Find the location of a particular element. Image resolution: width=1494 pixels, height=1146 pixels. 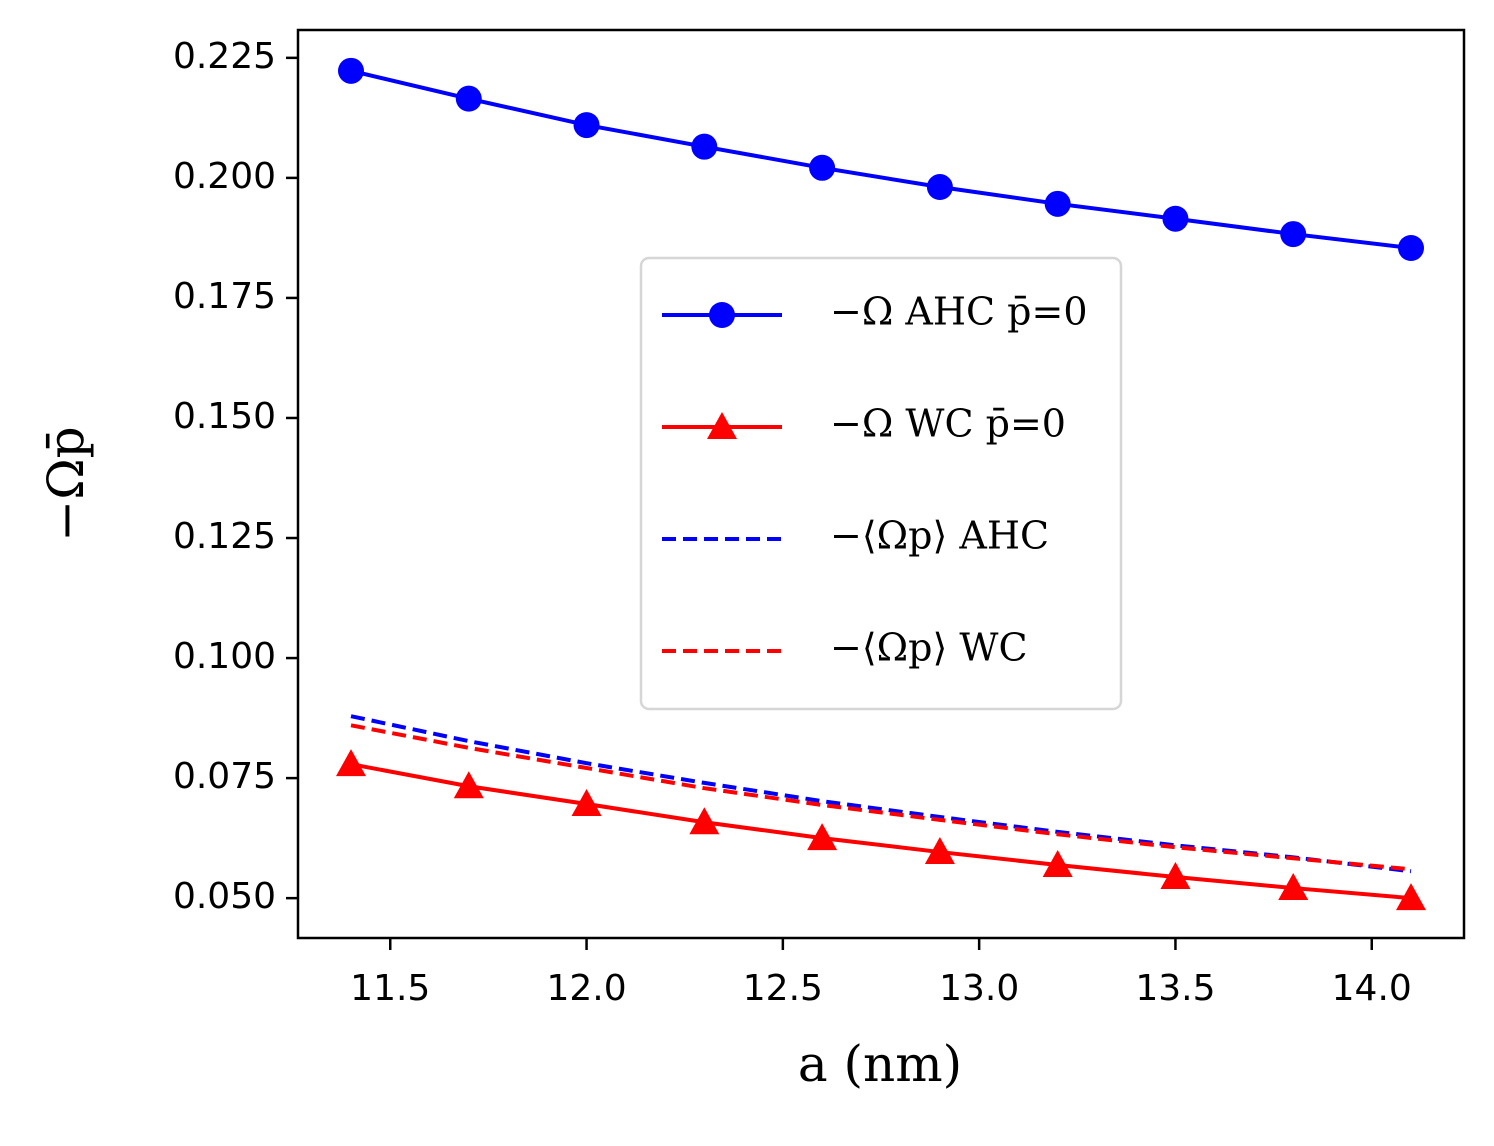

legend-label: −Ω AHC p̄=0 is located at coordinates (959, 312).